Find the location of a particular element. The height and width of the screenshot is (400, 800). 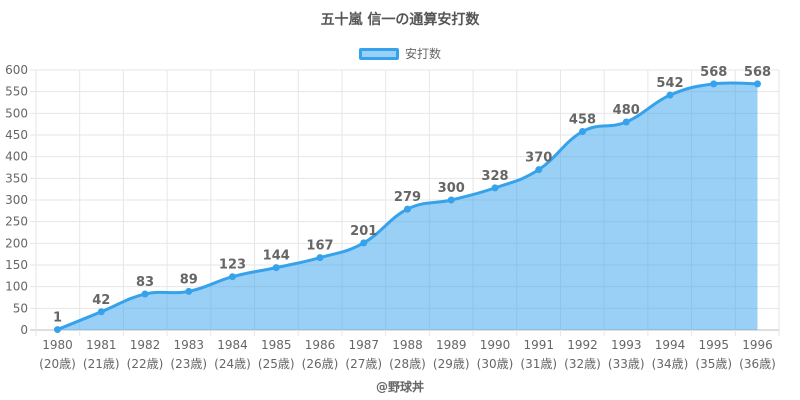

data-label: 370 is located at coordinates (538, 158).